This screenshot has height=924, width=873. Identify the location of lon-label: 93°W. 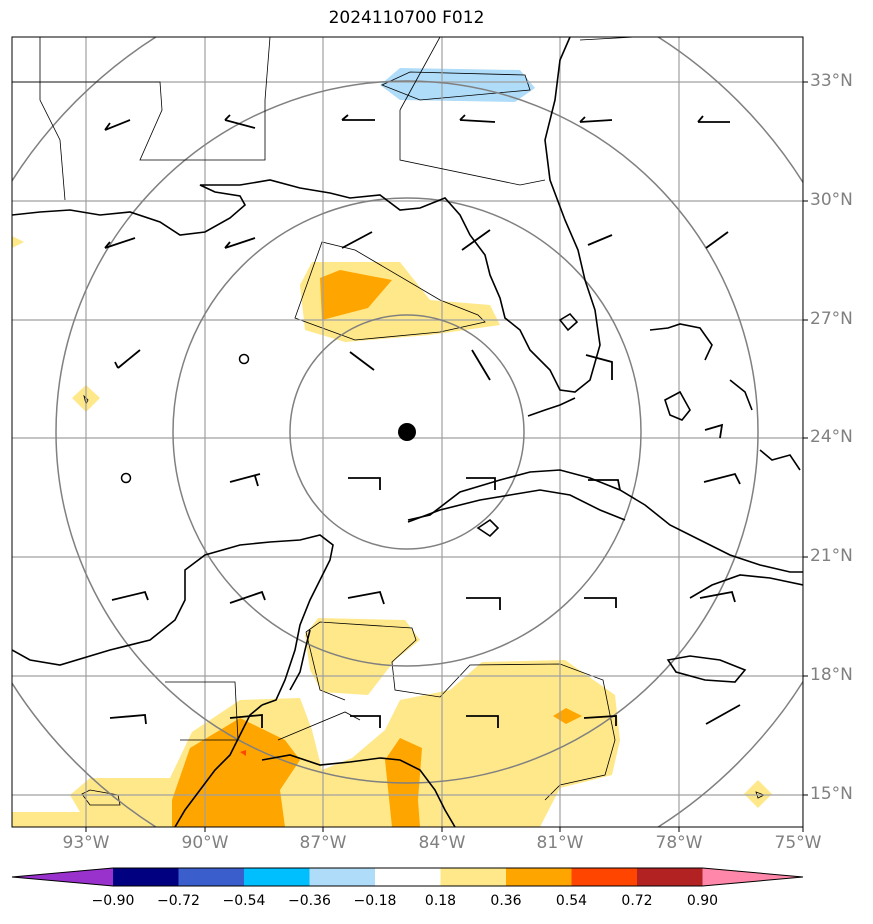
(86, 843).